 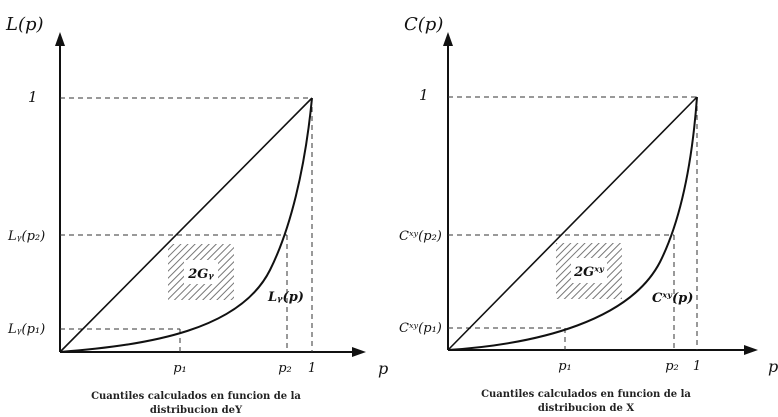 What do you see at coordinates (26, 329) in the screenshot?
I see `left-y-tick-p1: Lᵧ(p₁)` at bounding box center [26, 329].